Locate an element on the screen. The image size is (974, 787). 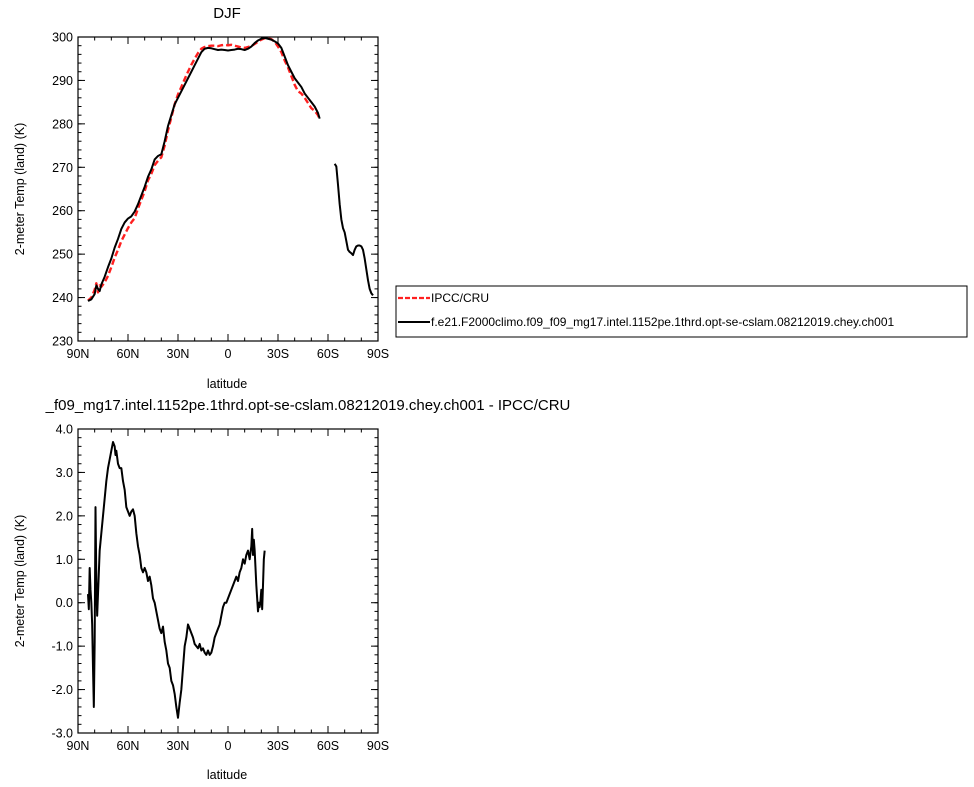
y-tick-label: 270 is located at coordinates (62, 168).